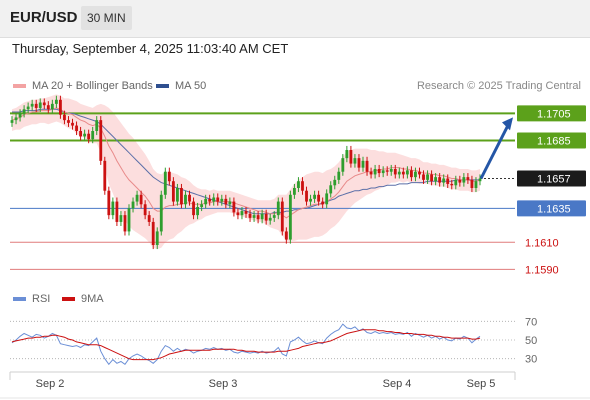 The image size is (590, 400). I want to click on current-price-badge, so click(551, 178).